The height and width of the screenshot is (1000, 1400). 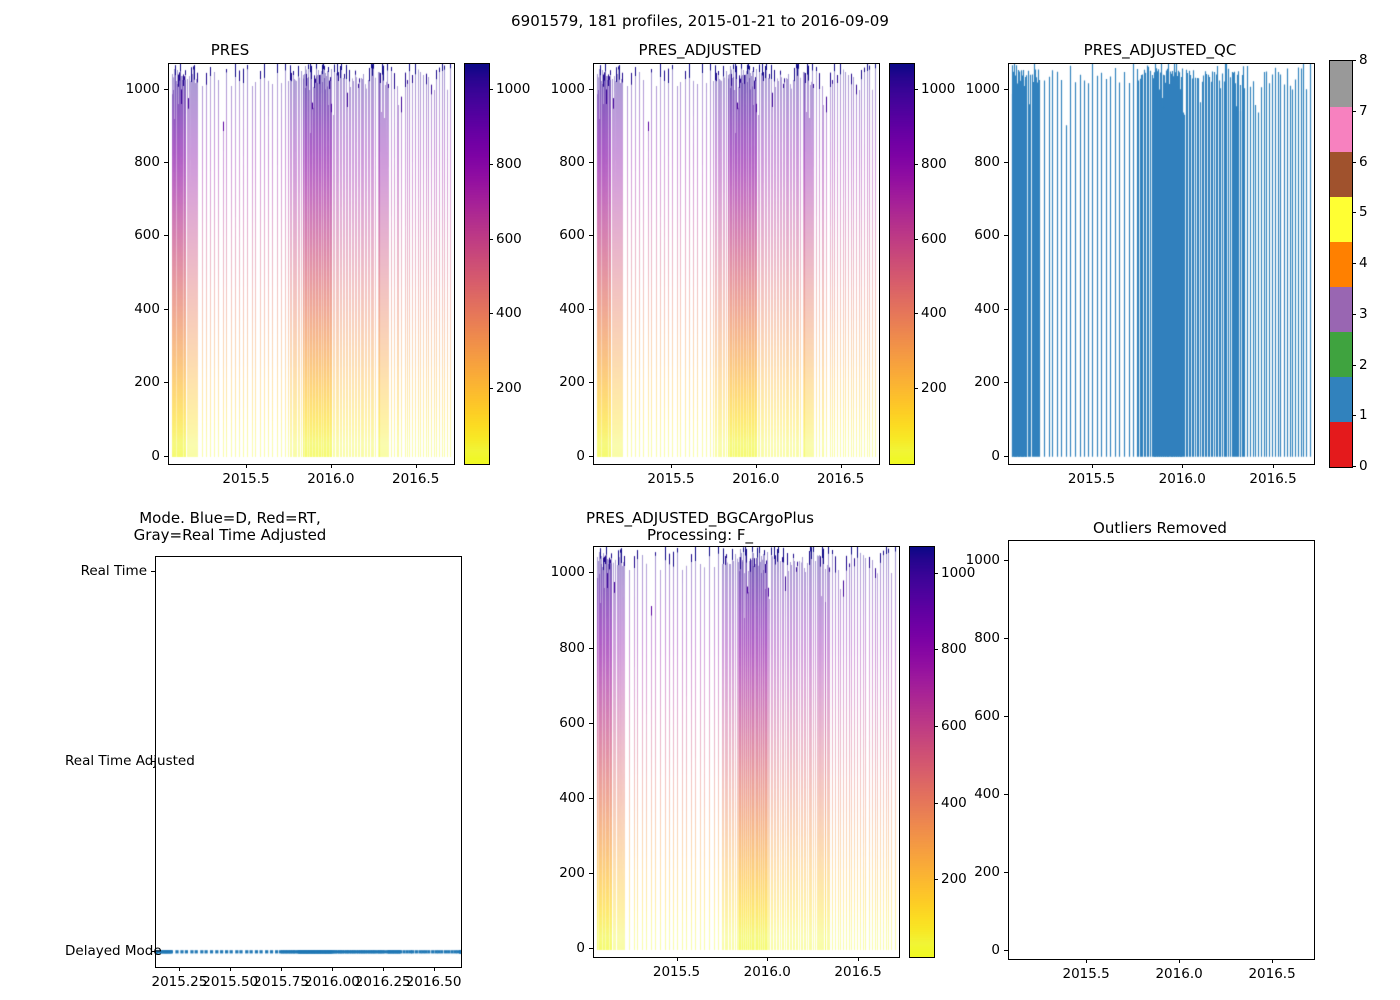 I want to click on colorbar-pres-gradient, so click(x=477, y=264).